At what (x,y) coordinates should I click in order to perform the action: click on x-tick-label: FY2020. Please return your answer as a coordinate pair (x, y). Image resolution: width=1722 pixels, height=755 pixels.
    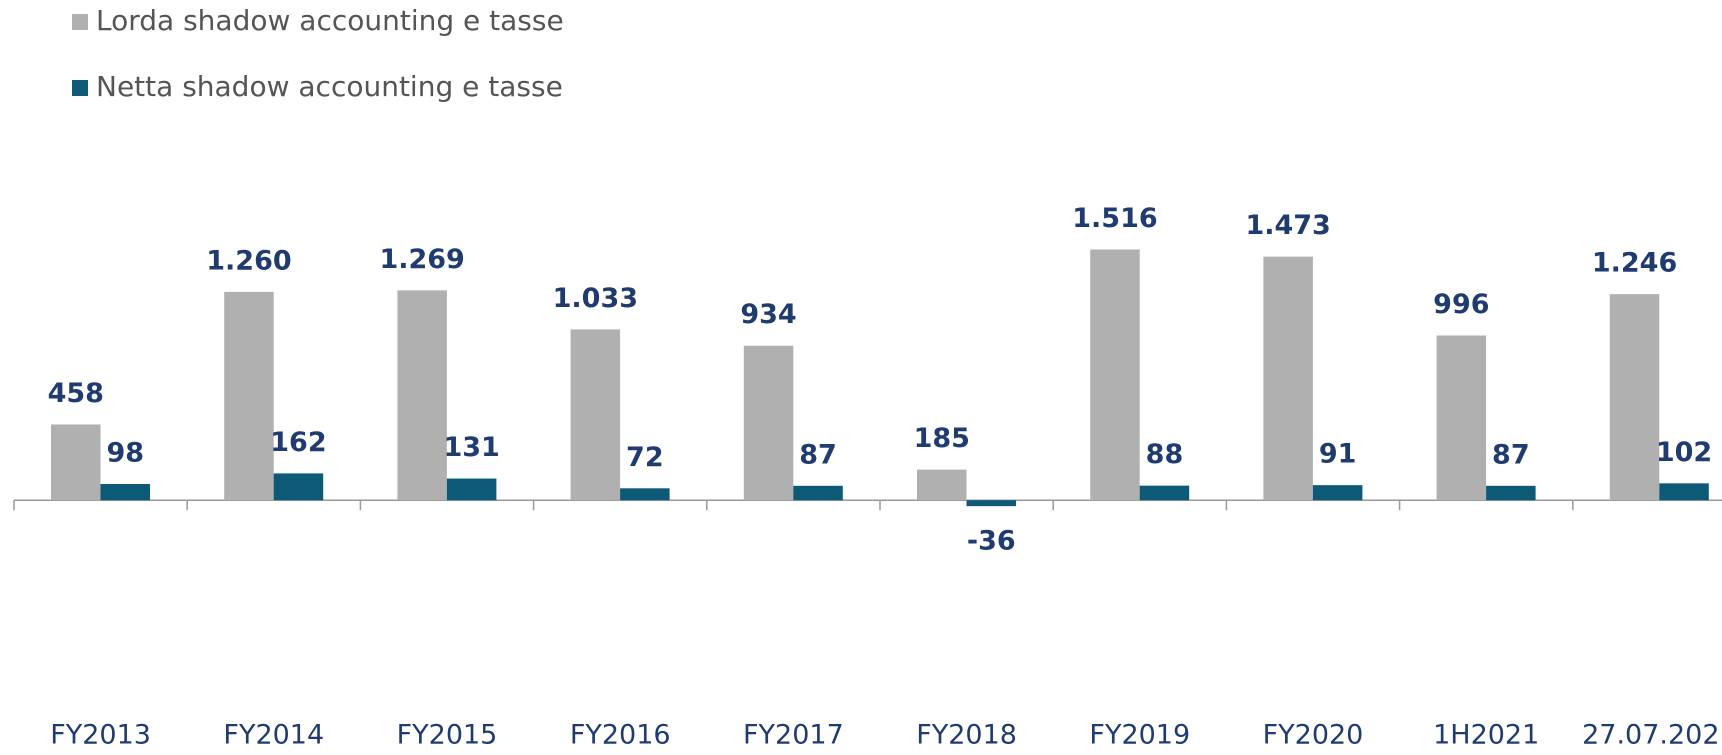
    Looking at the image, I should click on (1313, 735).